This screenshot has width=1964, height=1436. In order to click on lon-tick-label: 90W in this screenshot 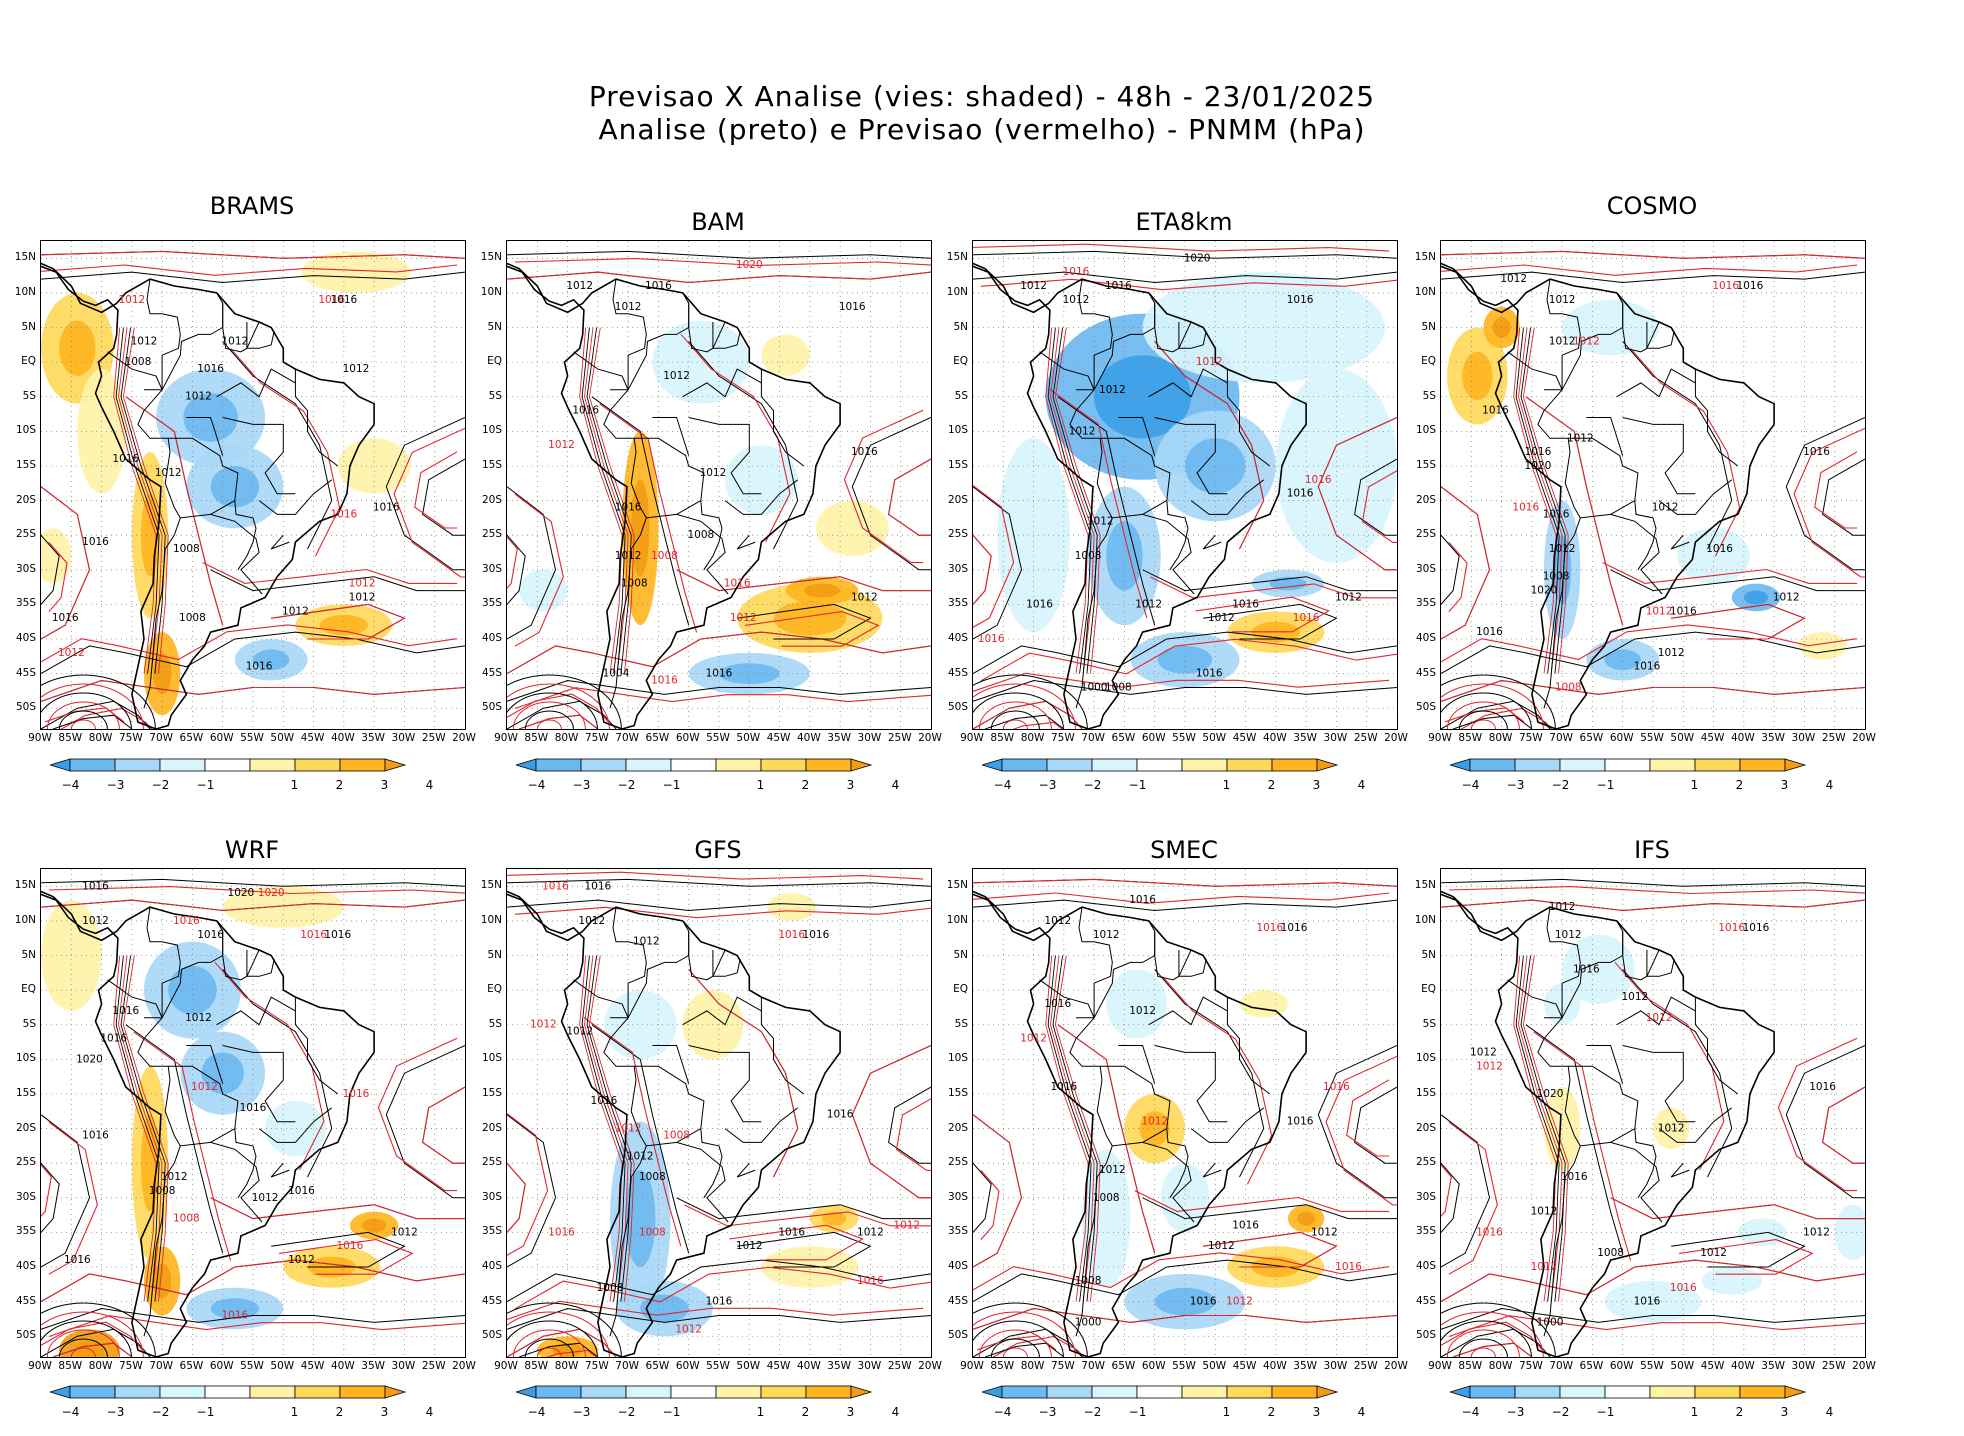, I will do `click(972, 1366)`.